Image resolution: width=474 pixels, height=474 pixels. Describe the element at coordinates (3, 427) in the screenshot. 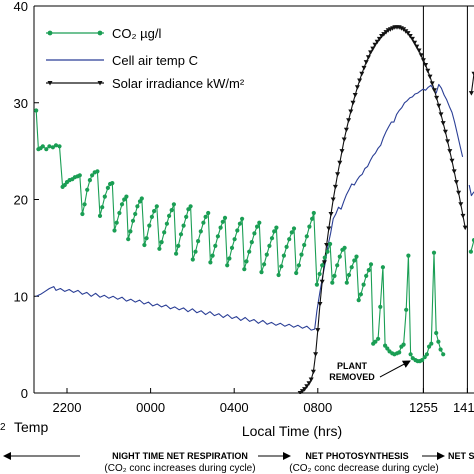

I see `left-subscript-fragment: 2` at that location.